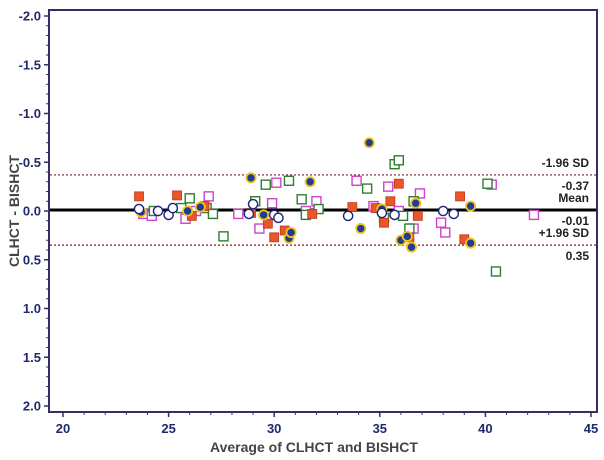 This screenshot has height=460, width=604. I want to click on y-tick-label: -1.0, so click(30, 113).